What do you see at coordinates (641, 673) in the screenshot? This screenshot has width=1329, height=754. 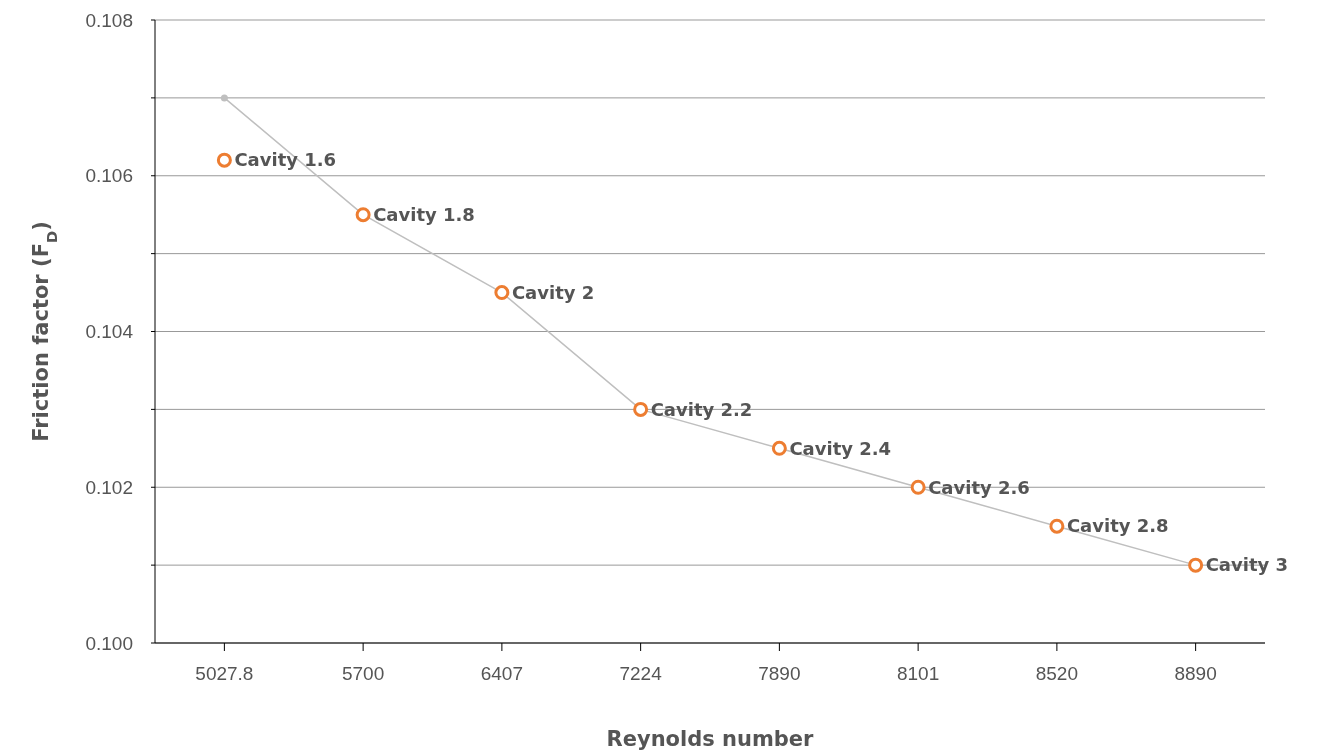 I see `x-tick-label: 7224` at bounding box center [641, 673].